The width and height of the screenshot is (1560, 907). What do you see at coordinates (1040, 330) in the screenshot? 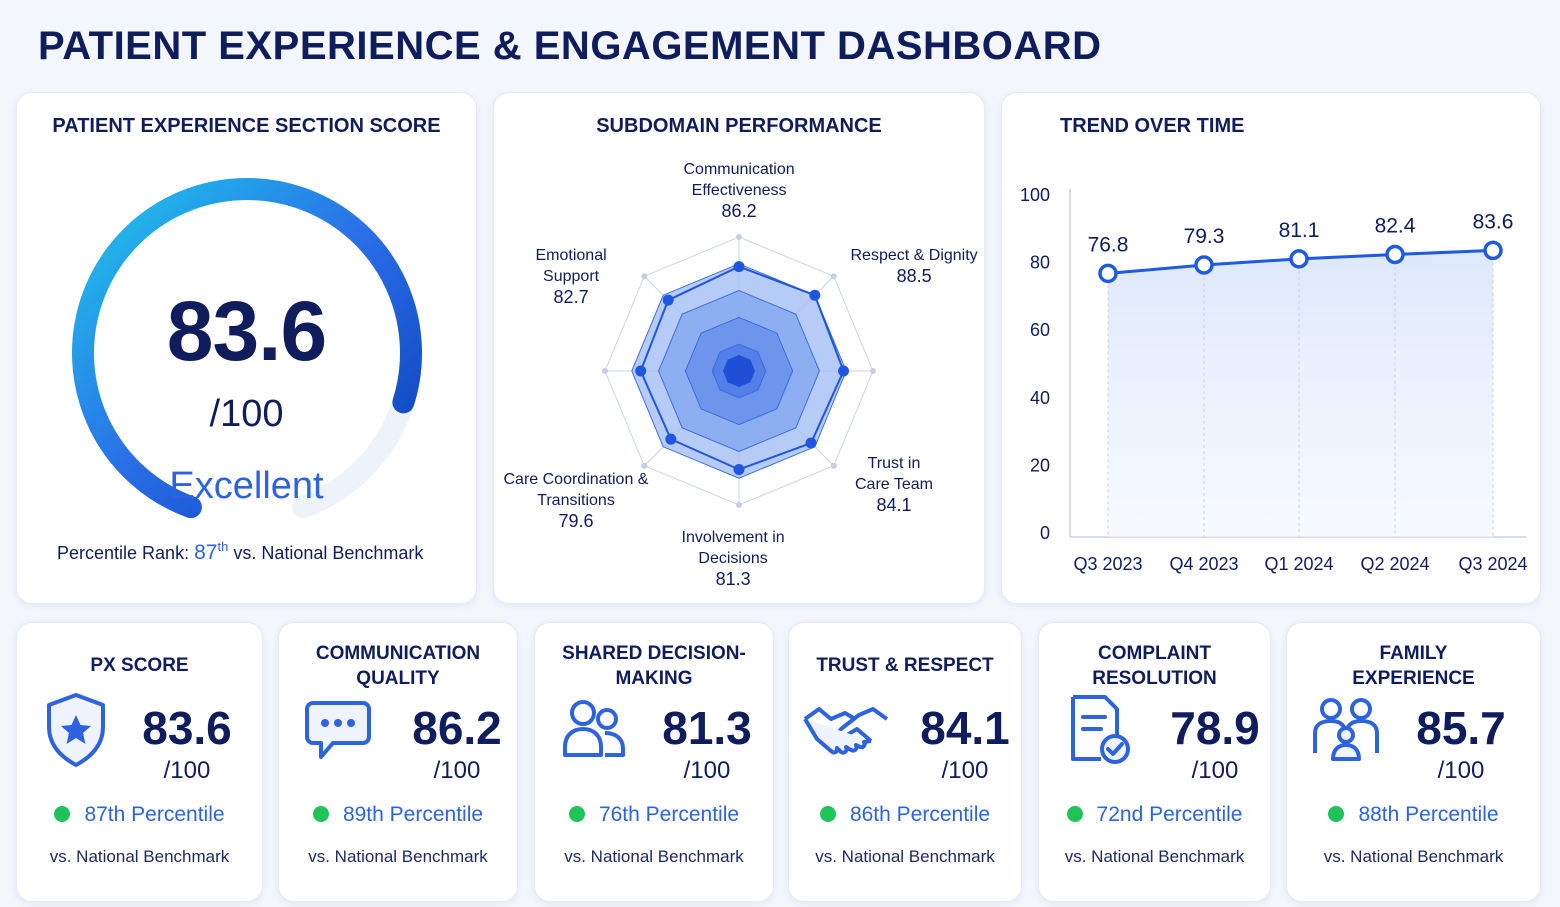
I see `trend-y-tick-label: 60` at bounding box center [1040, 330].